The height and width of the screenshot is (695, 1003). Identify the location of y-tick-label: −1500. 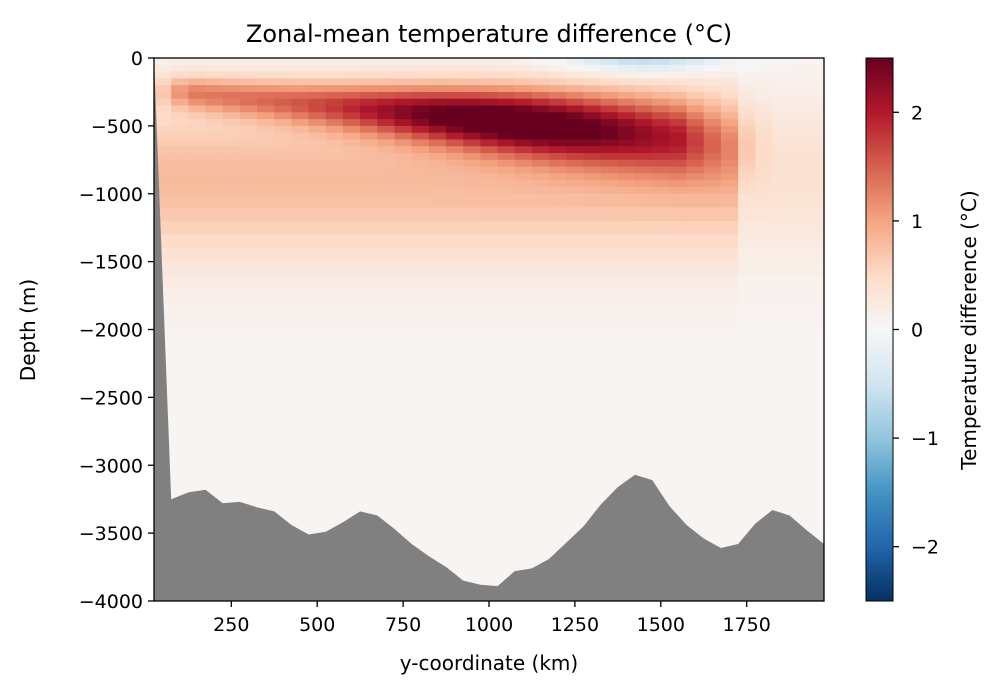
(111, 263).